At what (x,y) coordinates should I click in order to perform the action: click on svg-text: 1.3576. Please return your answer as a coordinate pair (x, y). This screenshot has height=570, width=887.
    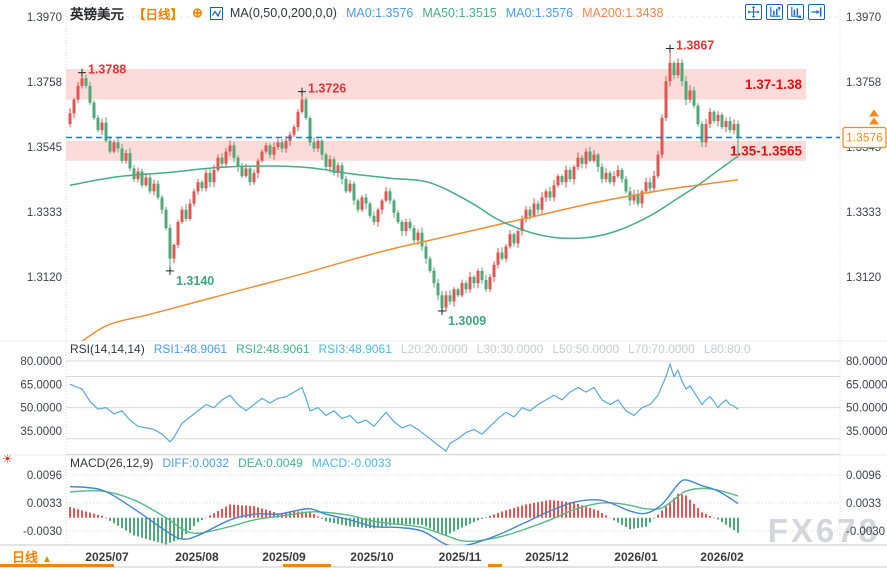
    Looking at the image, I should click on (864, 138).